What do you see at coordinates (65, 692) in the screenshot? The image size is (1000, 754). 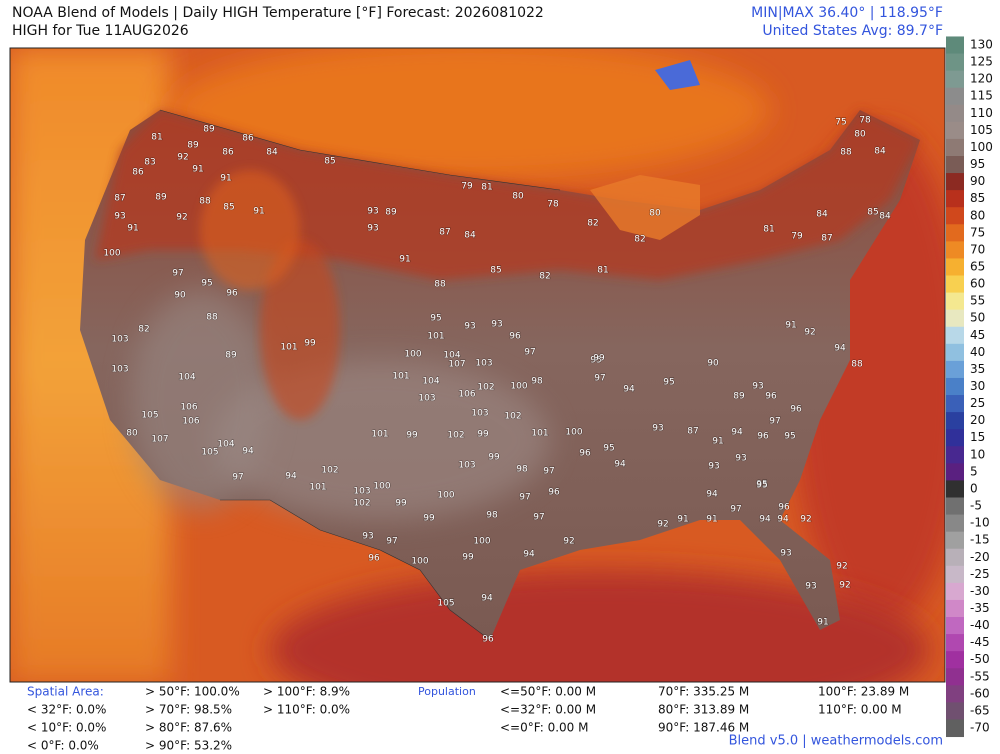 I see `area-label: Spatial Area:` at bounding box center [65, 692].